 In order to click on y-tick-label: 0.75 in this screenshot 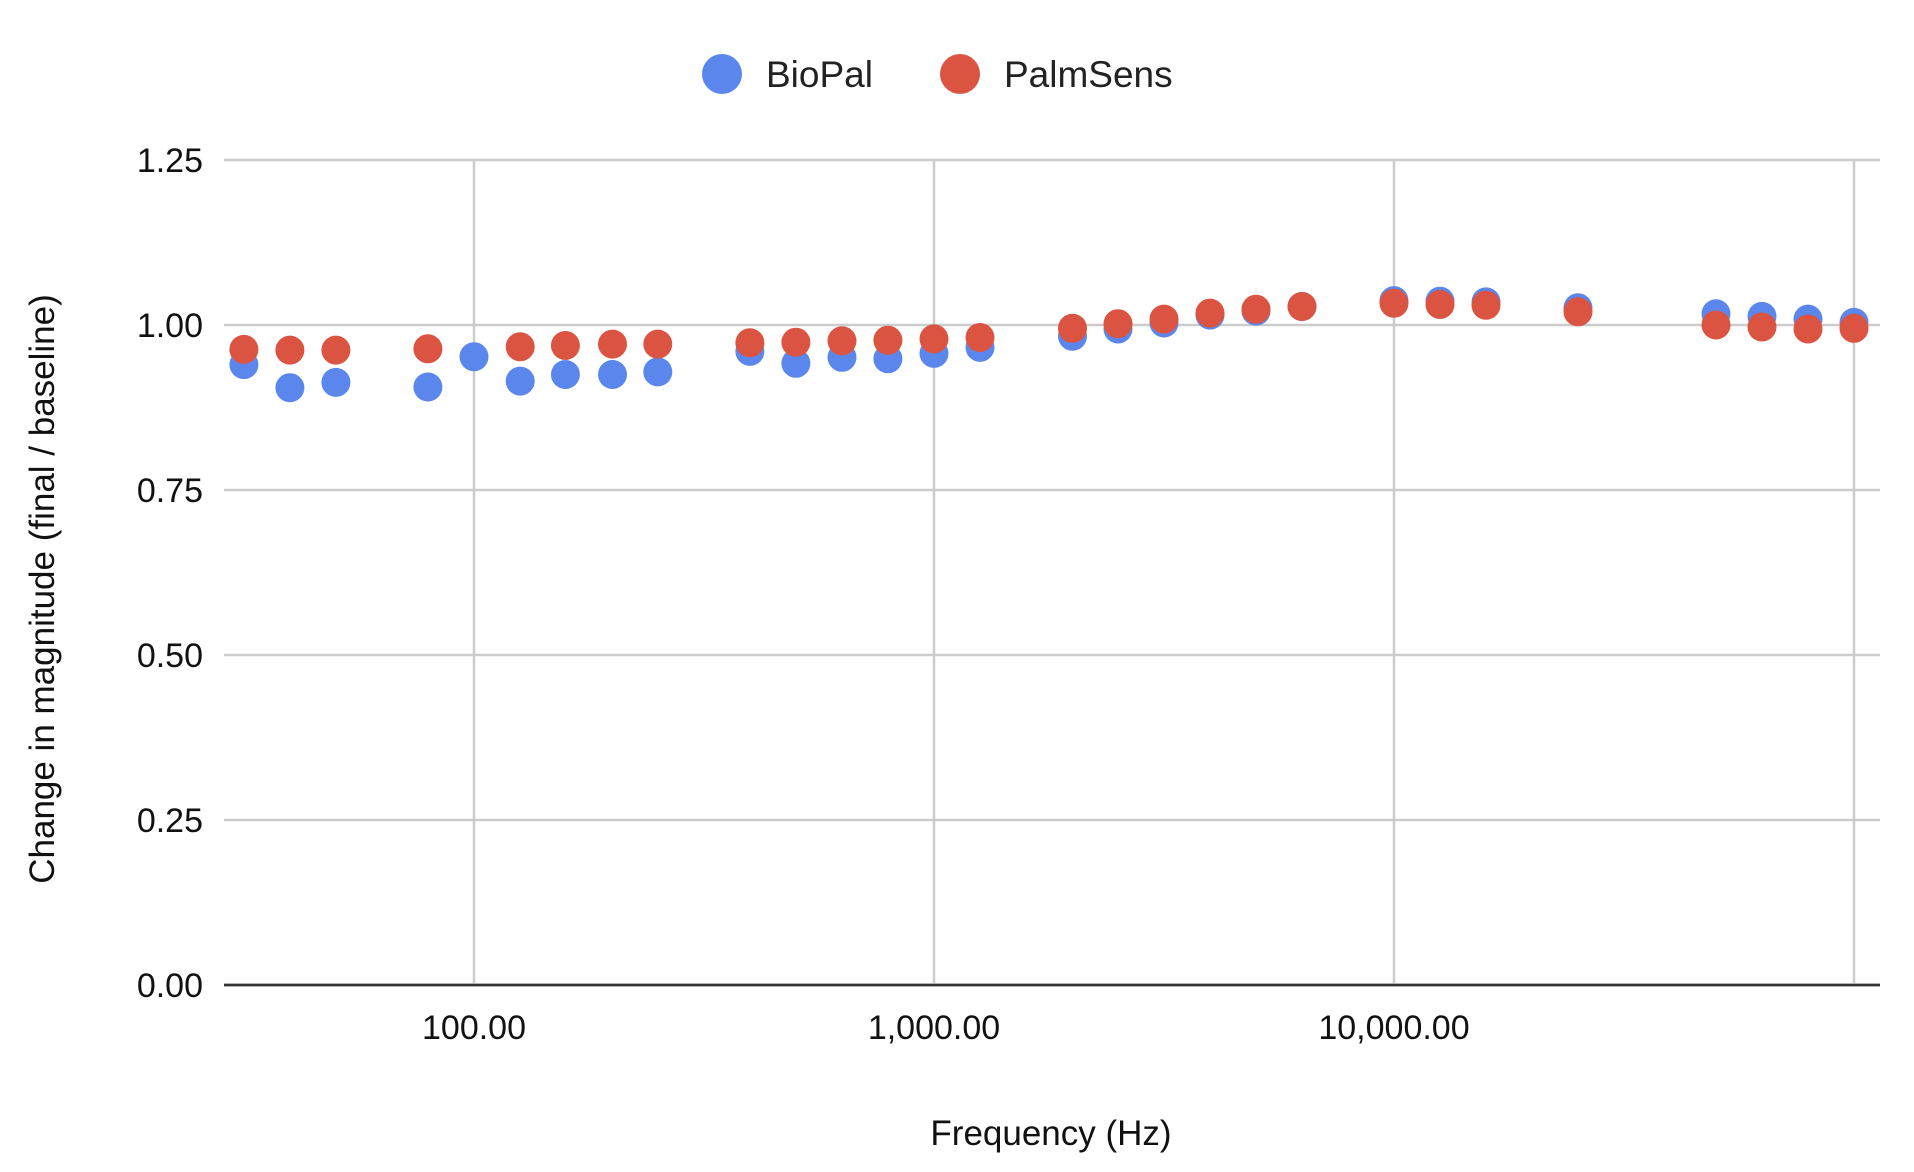, I will do `click(170, 491)`.